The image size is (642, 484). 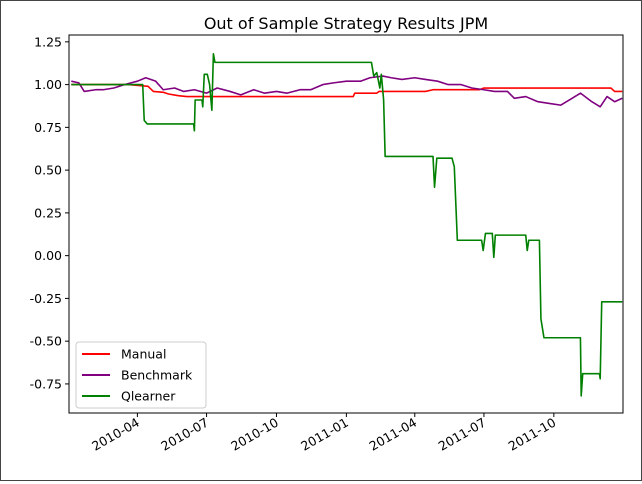 What do you see at coordinates (346, 23) in the screenshot?
I see `chart-title: Out of Sample Strategy Results JPM` at bounding box center [346, 23].